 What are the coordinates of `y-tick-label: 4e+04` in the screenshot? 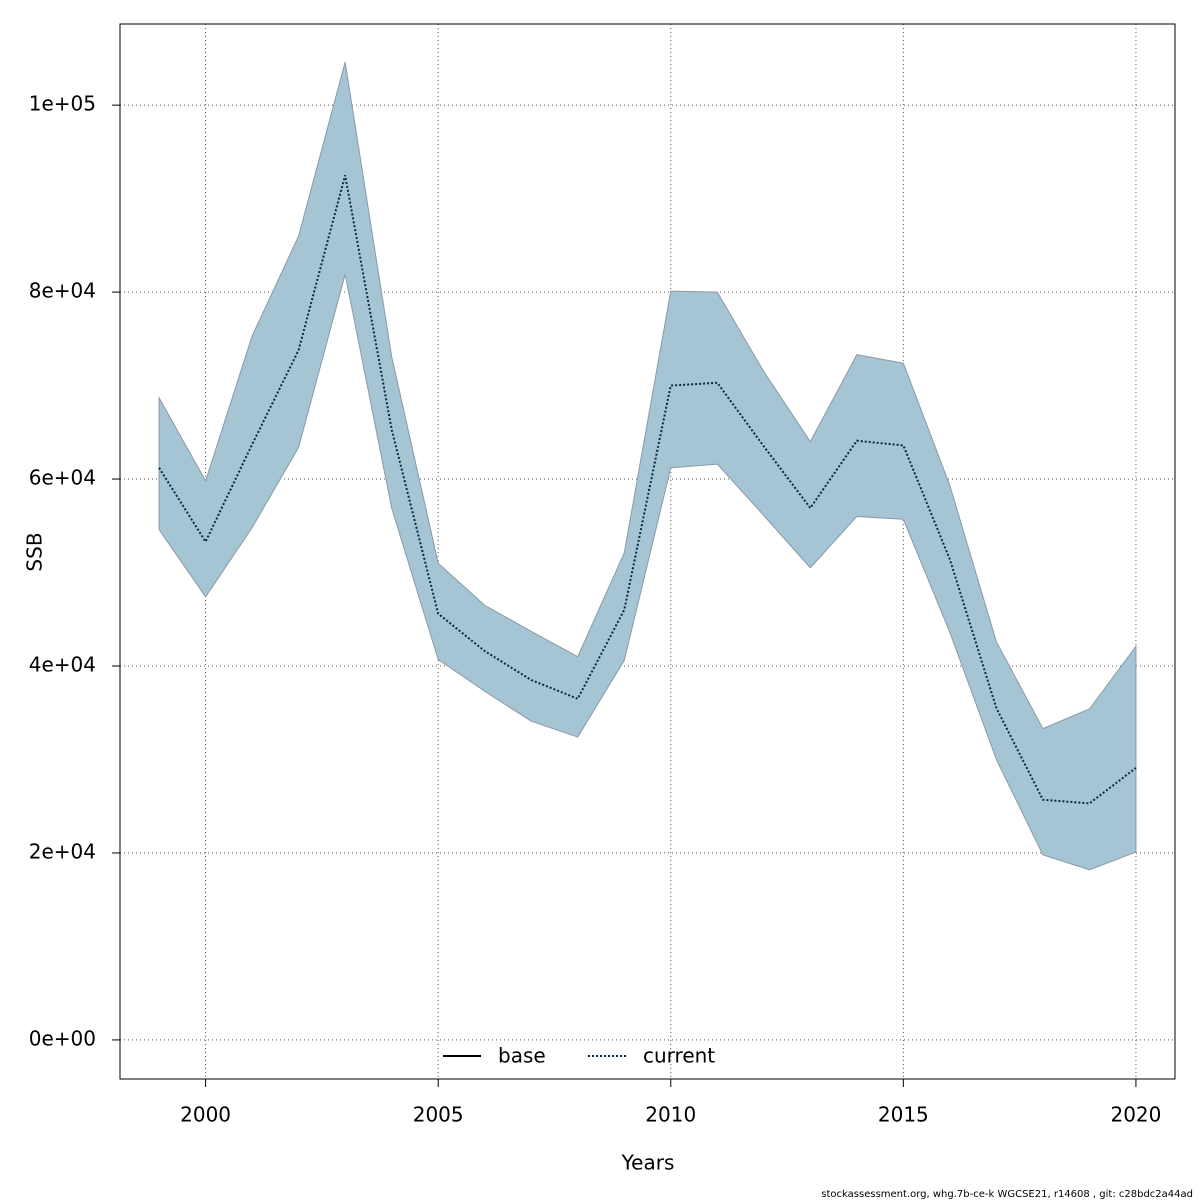 It's located at (62, 665).